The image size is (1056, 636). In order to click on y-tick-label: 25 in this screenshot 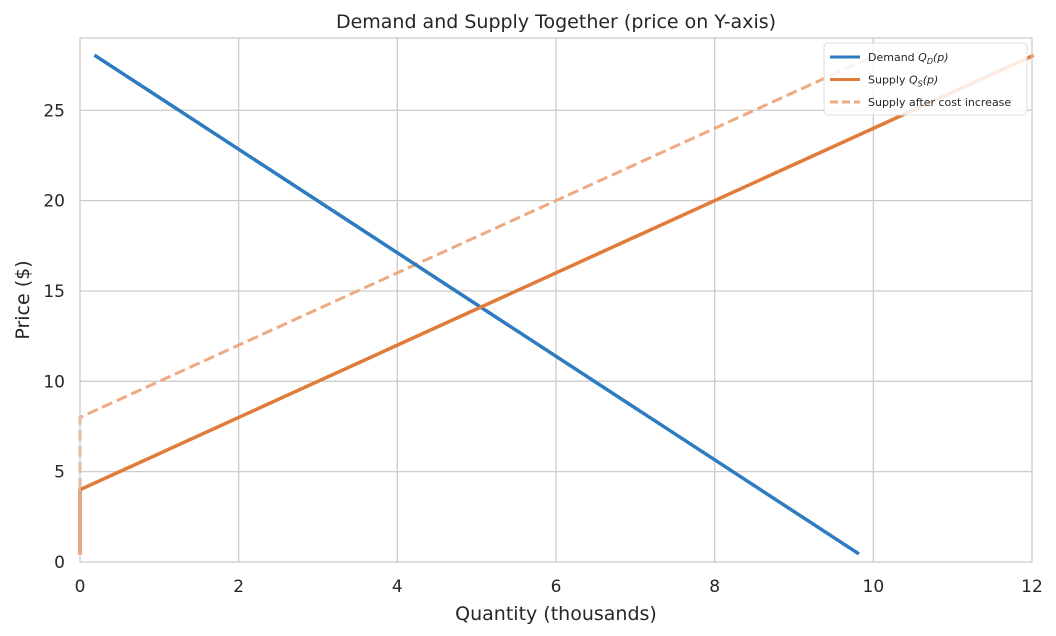, I will do `click(54, 111)`.